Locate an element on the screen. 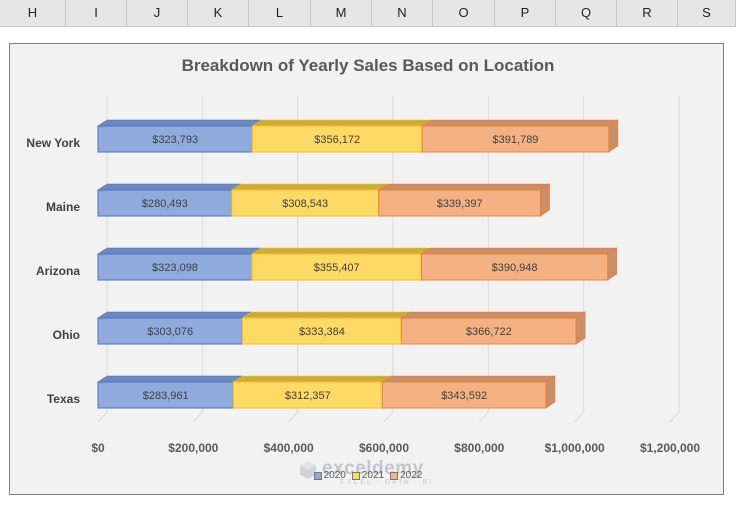  y-category-label: Ohio is located at coordinates (66, 335).